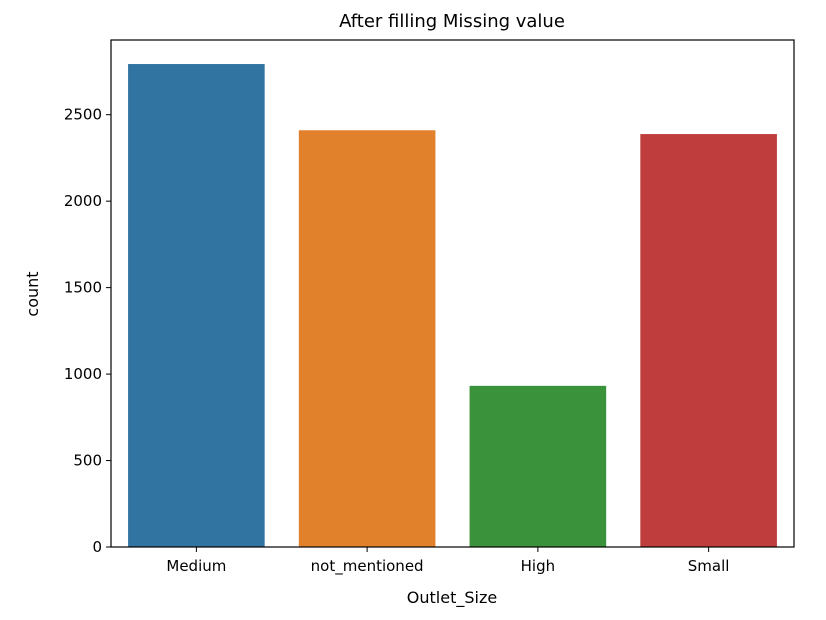  I want to click on y-tick-label: 1000, so click(83, 374).